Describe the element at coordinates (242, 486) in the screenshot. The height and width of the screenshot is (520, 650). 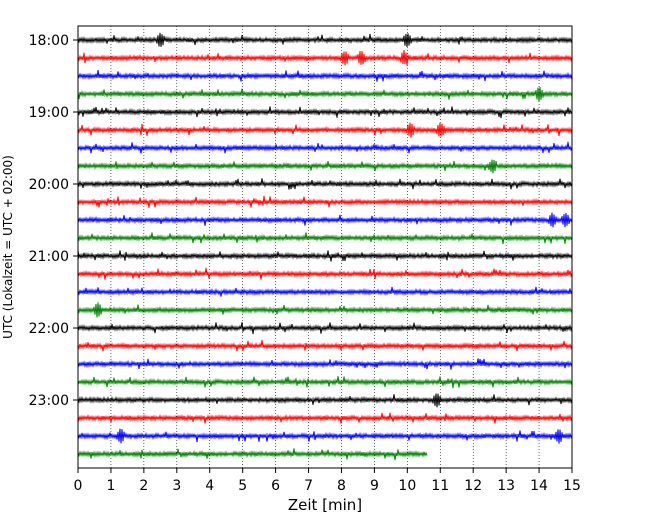
I see `x-tick-label: 5` at that location.